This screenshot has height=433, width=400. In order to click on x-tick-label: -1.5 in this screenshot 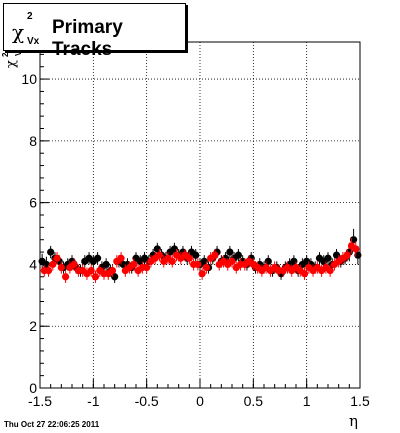, I will do `click(40, 401)`.